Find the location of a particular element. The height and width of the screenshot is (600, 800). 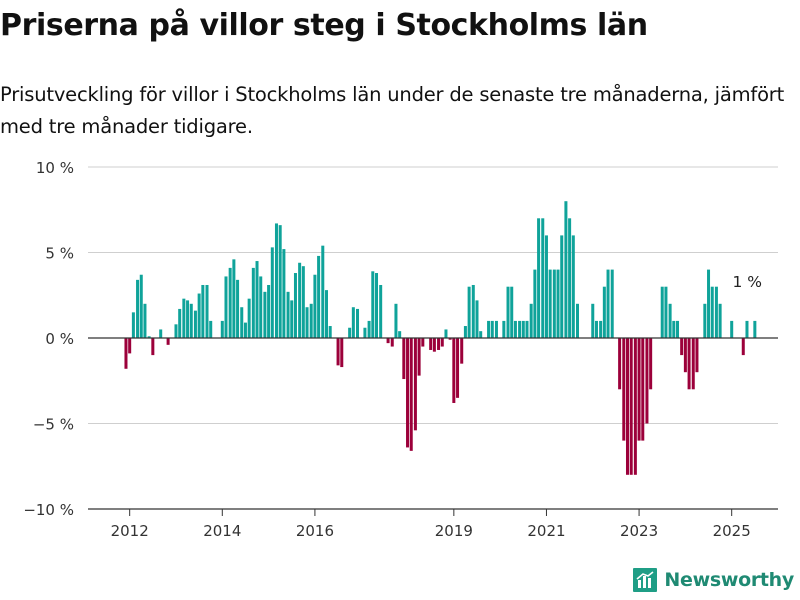

x-tick-label: 2019 is located at coordinates (454, 531).